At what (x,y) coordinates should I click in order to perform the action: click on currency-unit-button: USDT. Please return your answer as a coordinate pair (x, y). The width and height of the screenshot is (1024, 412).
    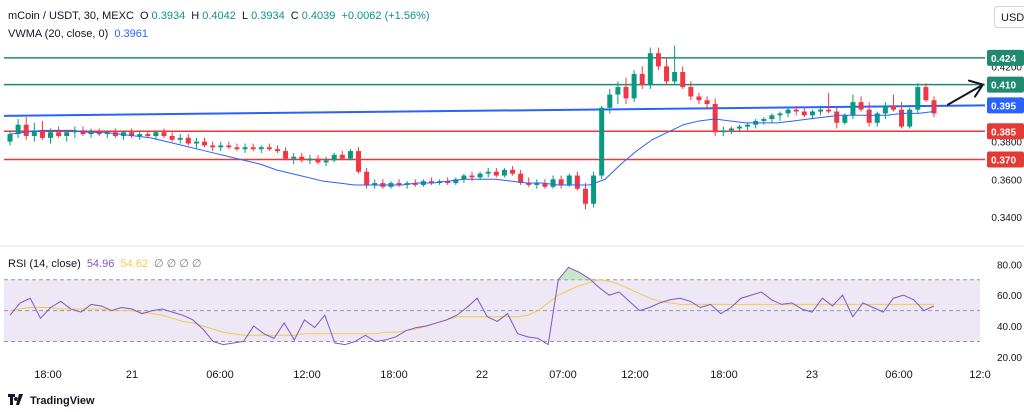
    Looking at the image, I should click on (1009, 17).